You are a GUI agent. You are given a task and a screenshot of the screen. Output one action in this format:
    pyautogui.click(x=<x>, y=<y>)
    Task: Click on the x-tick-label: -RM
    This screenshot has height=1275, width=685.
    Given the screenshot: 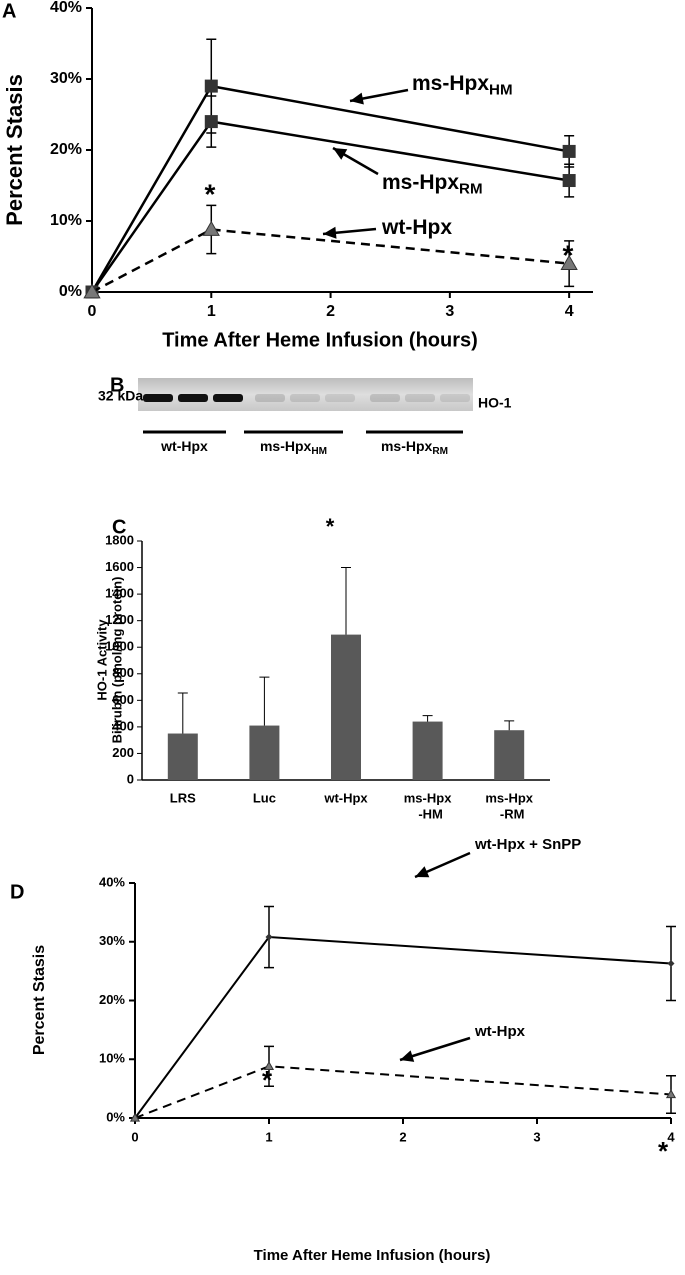 What is the action you would take?
    pyautogui.click(x=512, y=813)
    